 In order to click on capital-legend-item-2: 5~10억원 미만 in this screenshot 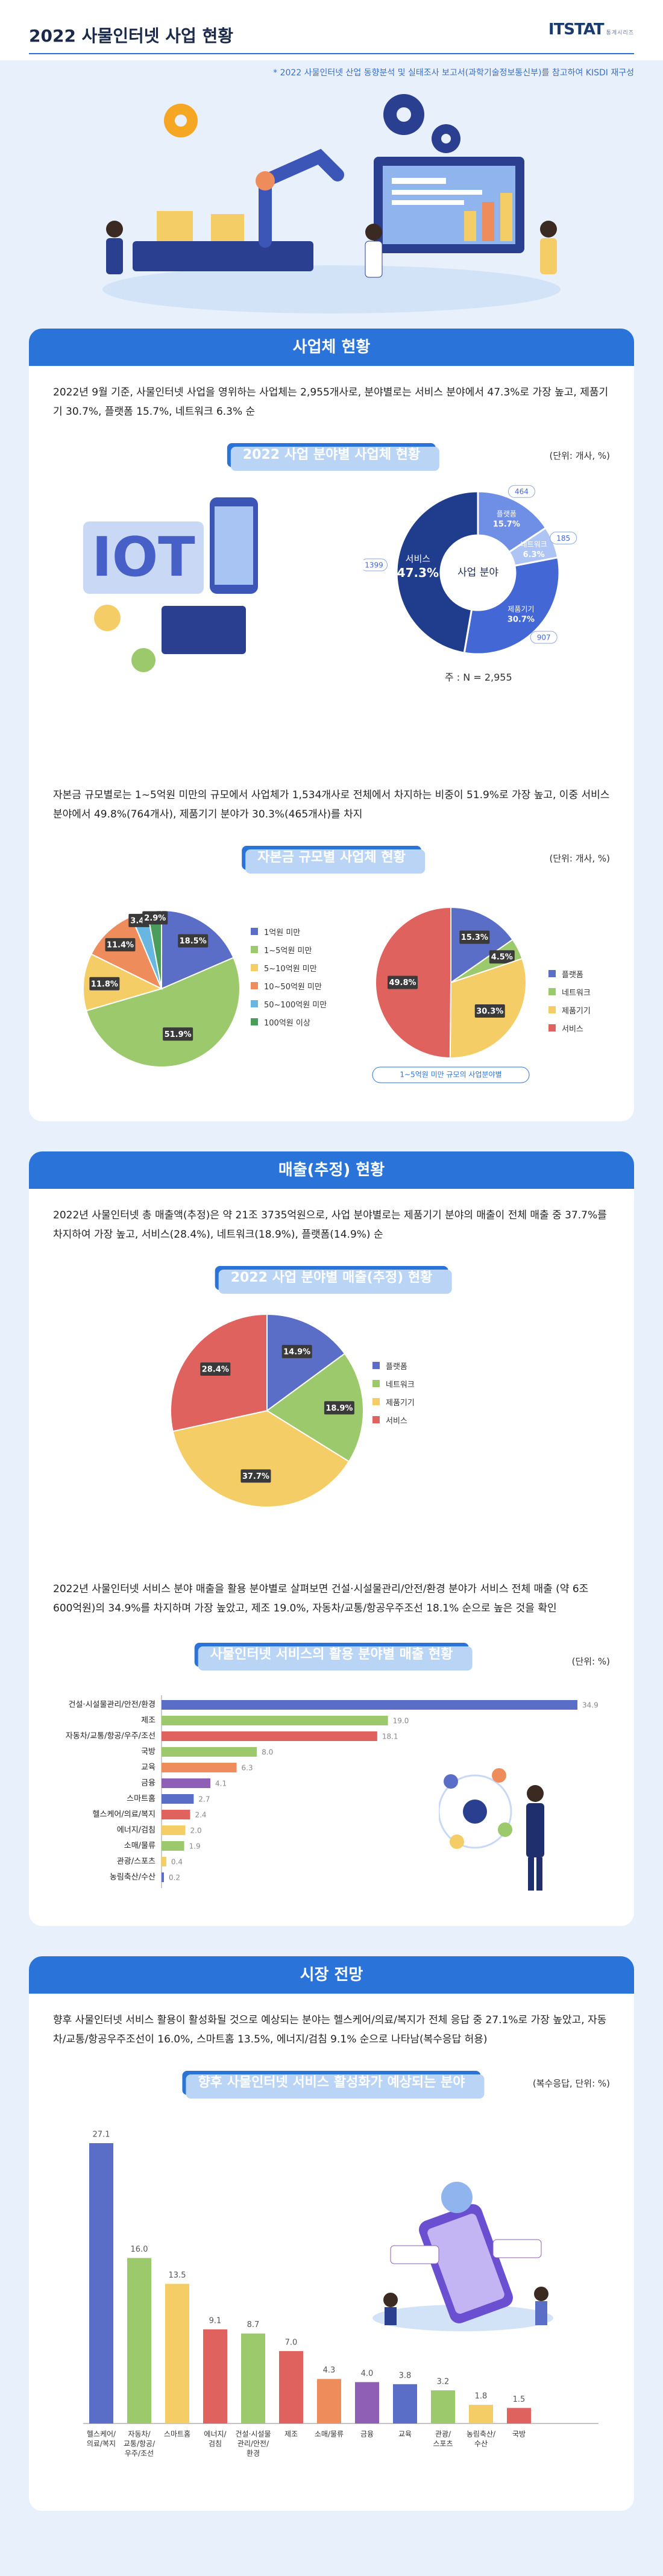, I will do `click(289, 968)`.